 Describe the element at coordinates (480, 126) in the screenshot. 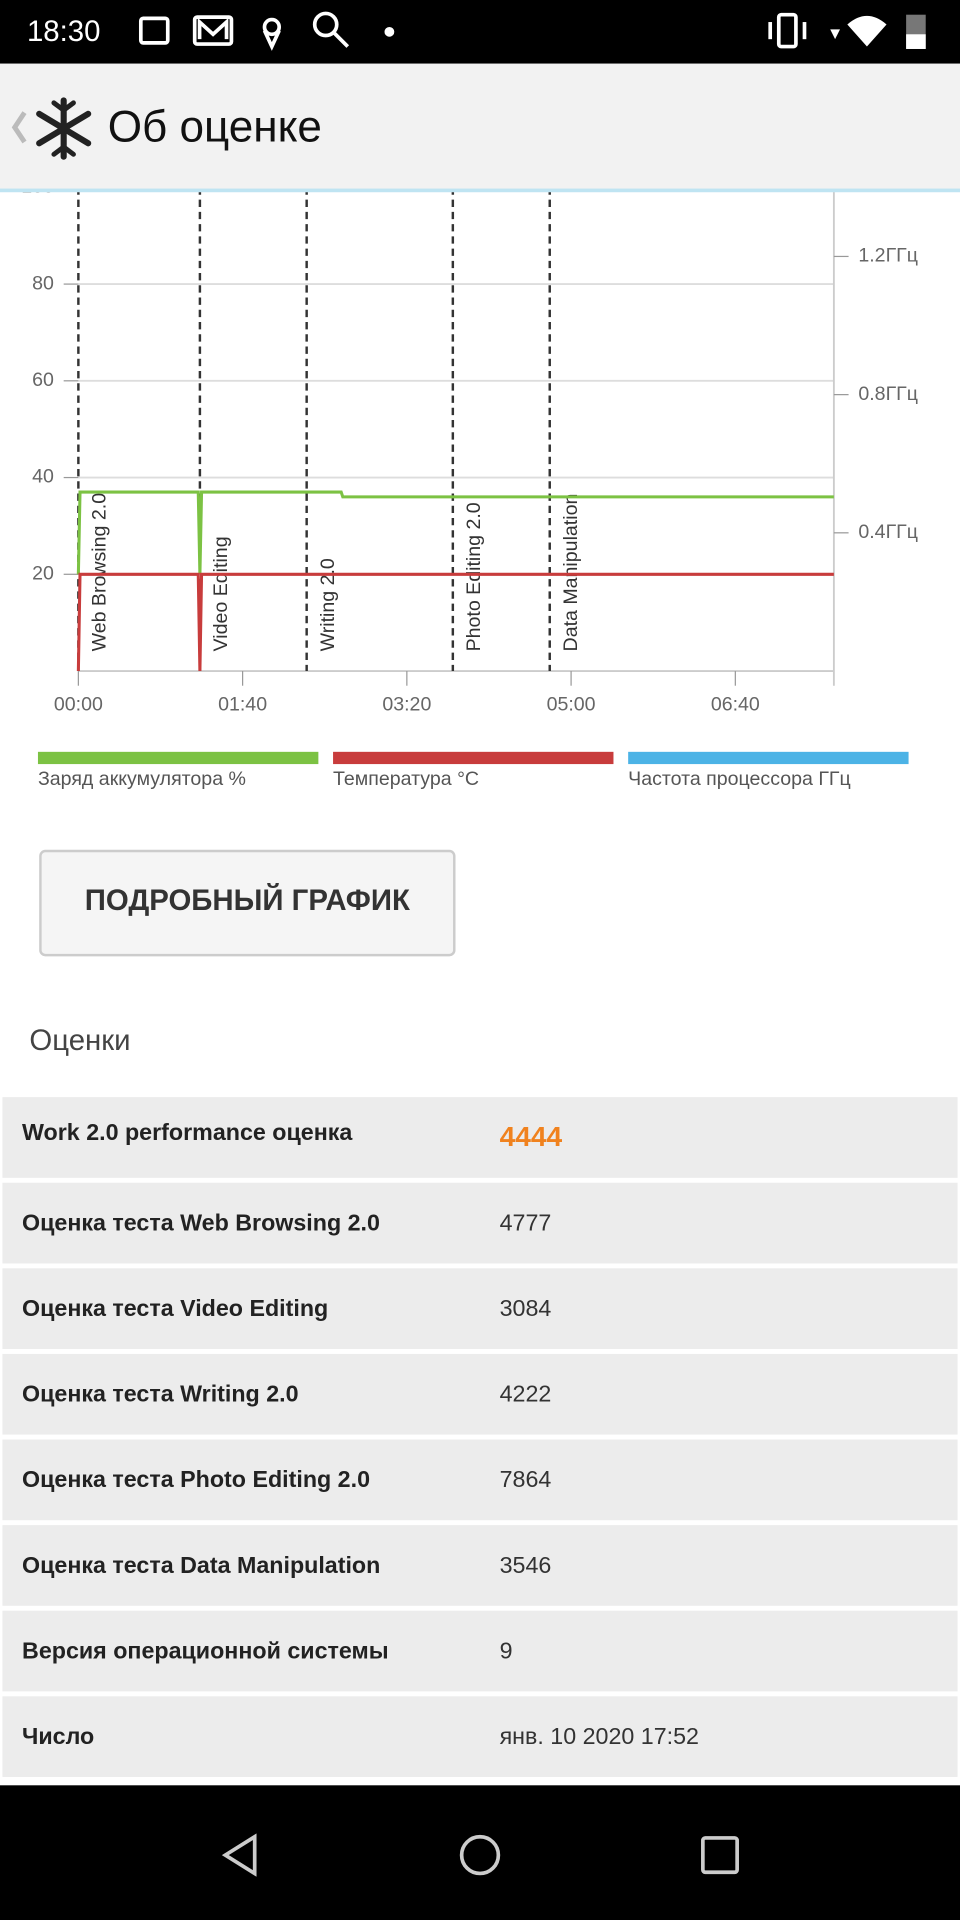

I see `app-header` at that location.